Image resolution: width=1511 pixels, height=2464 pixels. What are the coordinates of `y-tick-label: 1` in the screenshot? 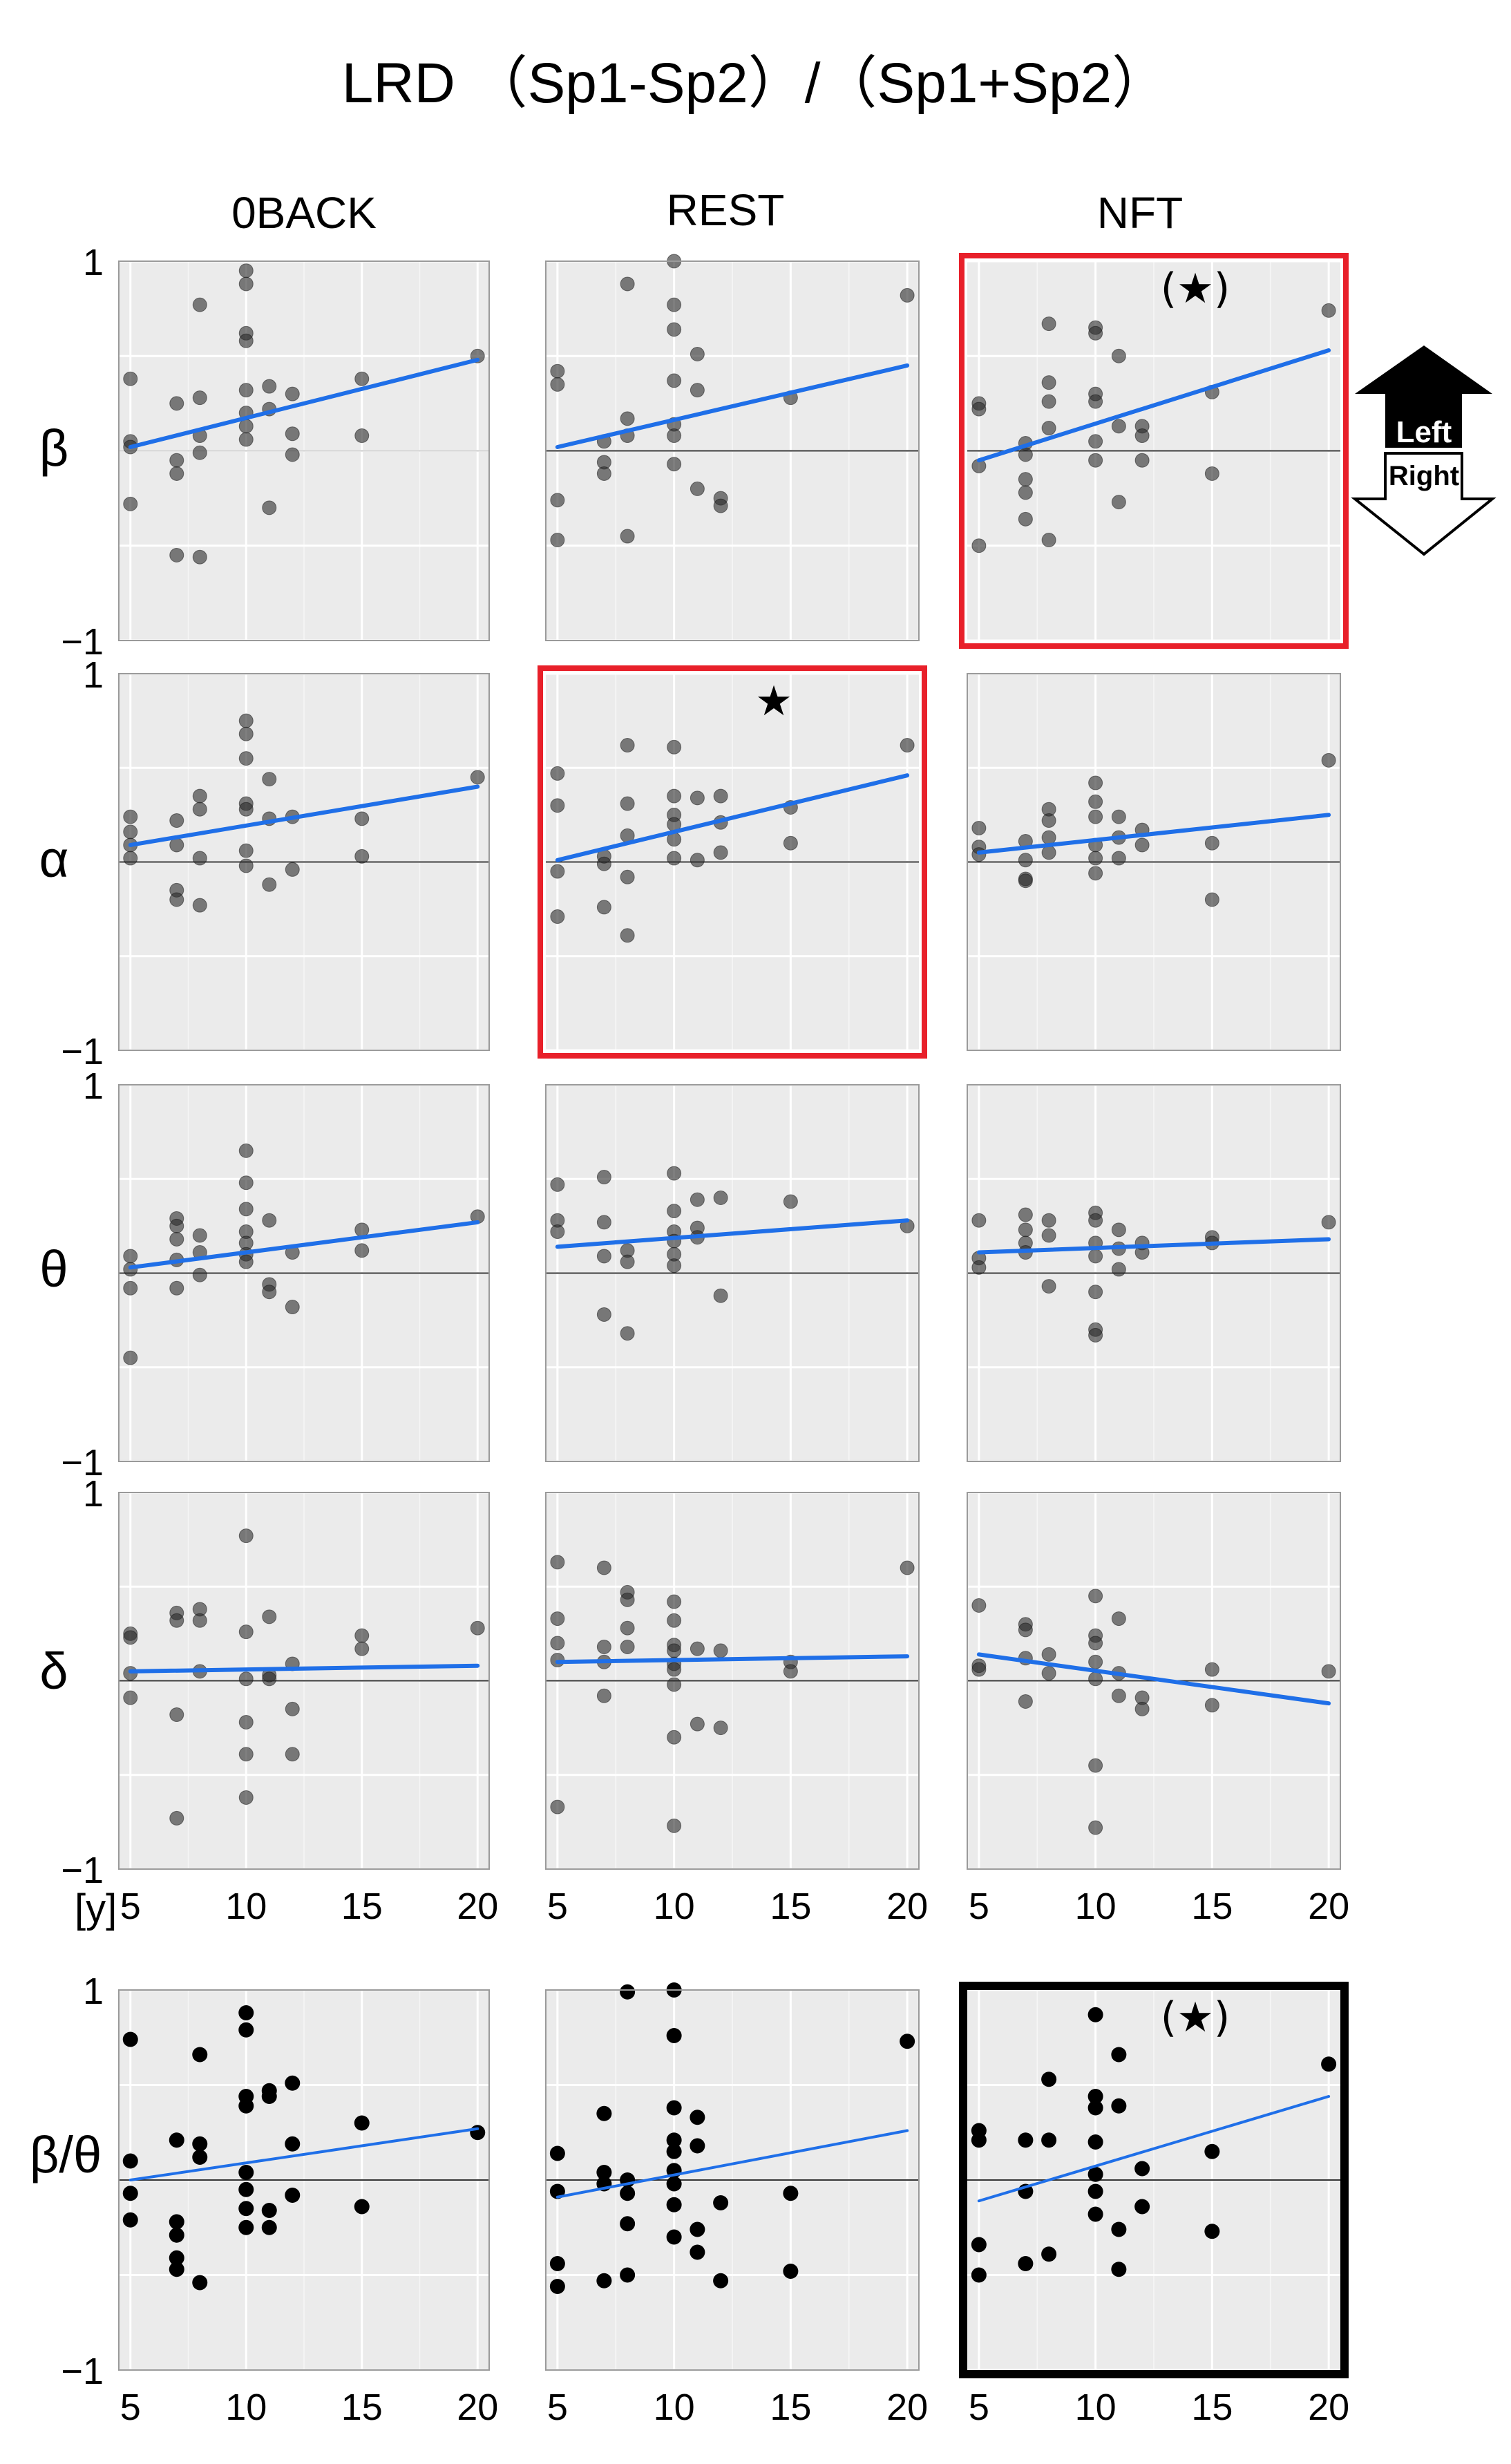 It's located at (94, 1086).